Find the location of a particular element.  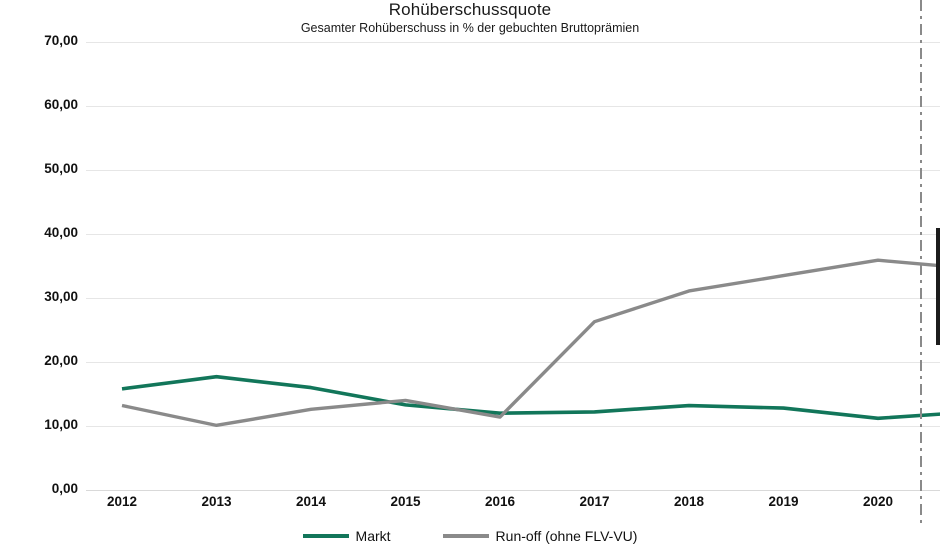

y-axis-tick-label: 0,00 is located at coordinates (64, 488).